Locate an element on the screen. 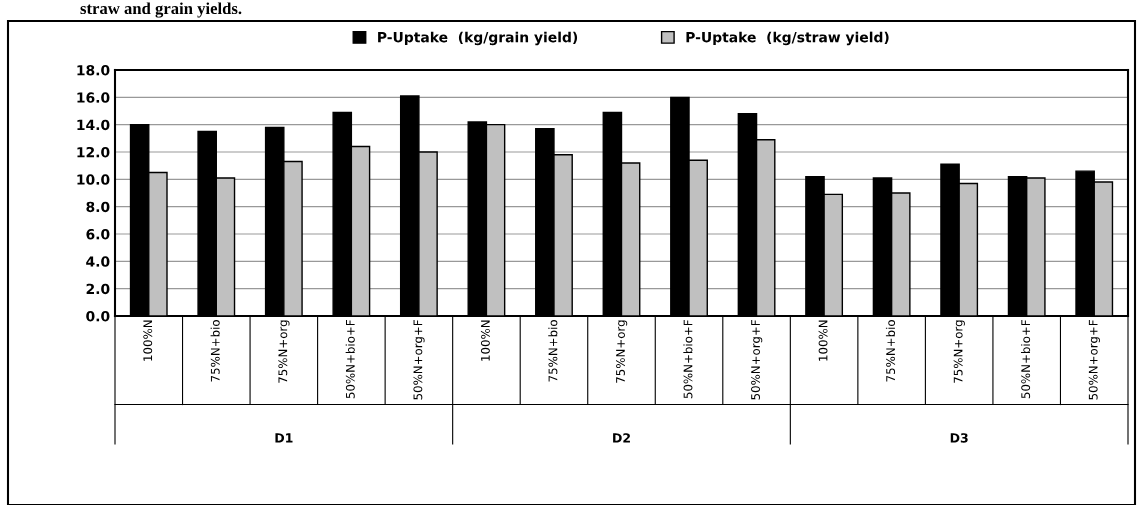 This screenshot has width=1139, height=505. text: straw and grain yields. is located at coordinates (161, 10).